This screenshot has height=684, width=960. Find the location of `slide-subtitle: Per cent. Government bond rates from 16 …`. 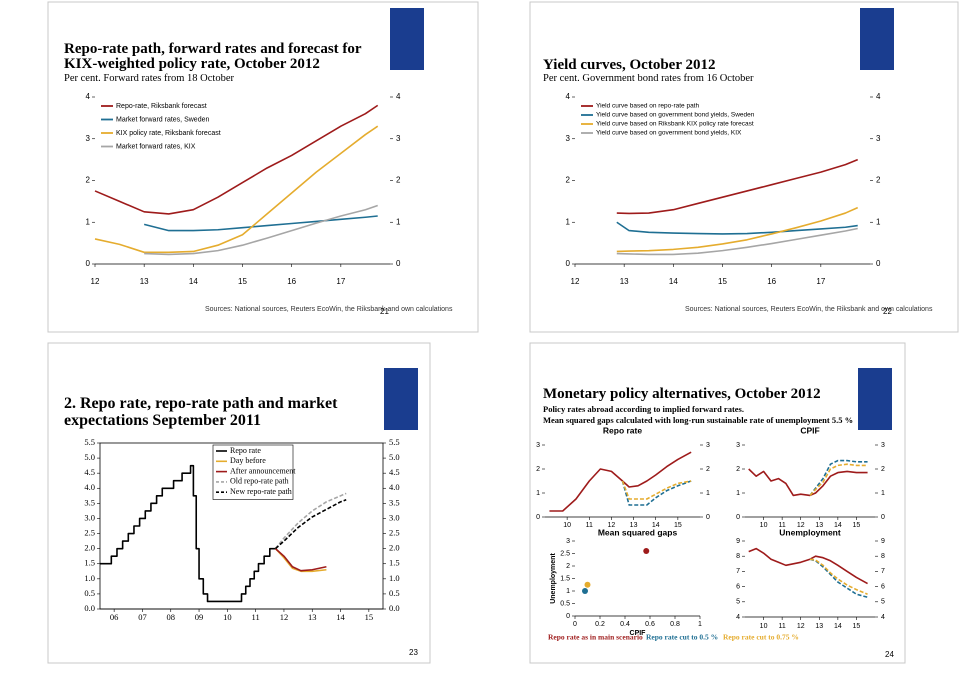

slide-subtitle: Per cent. Government bond rates from 16 … is located at coordinates (648, 78).